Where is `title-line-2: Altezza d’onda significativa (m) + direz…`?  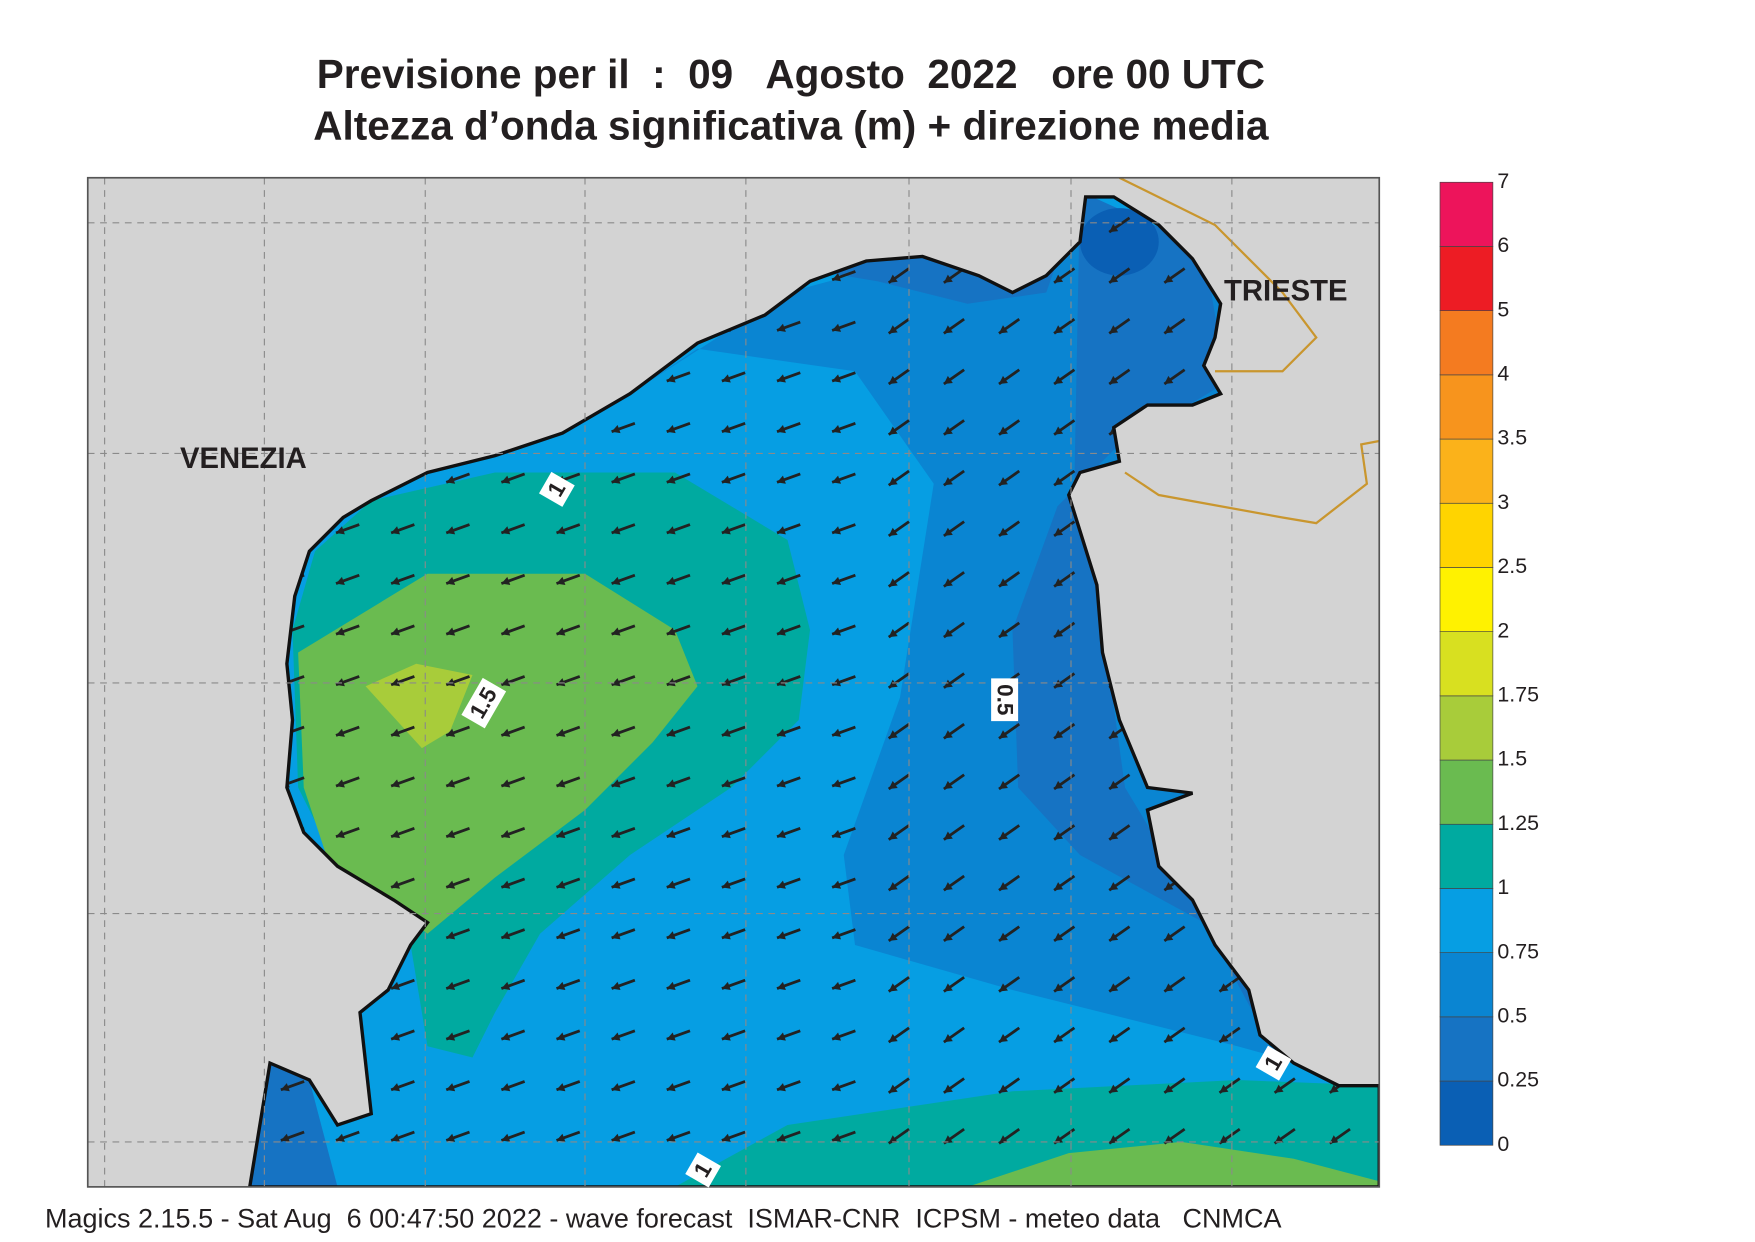
title-line-2: Altezza d’onda significativa (m) + direz… is located at coordinates (791, 126).